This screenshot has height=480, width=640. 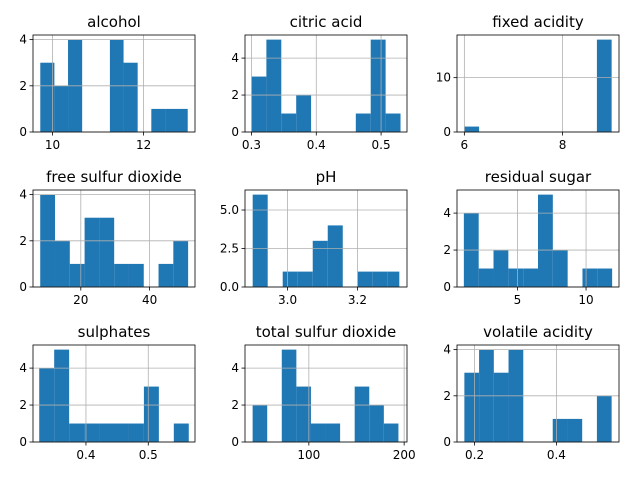 I want to click on x-tick-label: 8, so click(x=563, y=145).